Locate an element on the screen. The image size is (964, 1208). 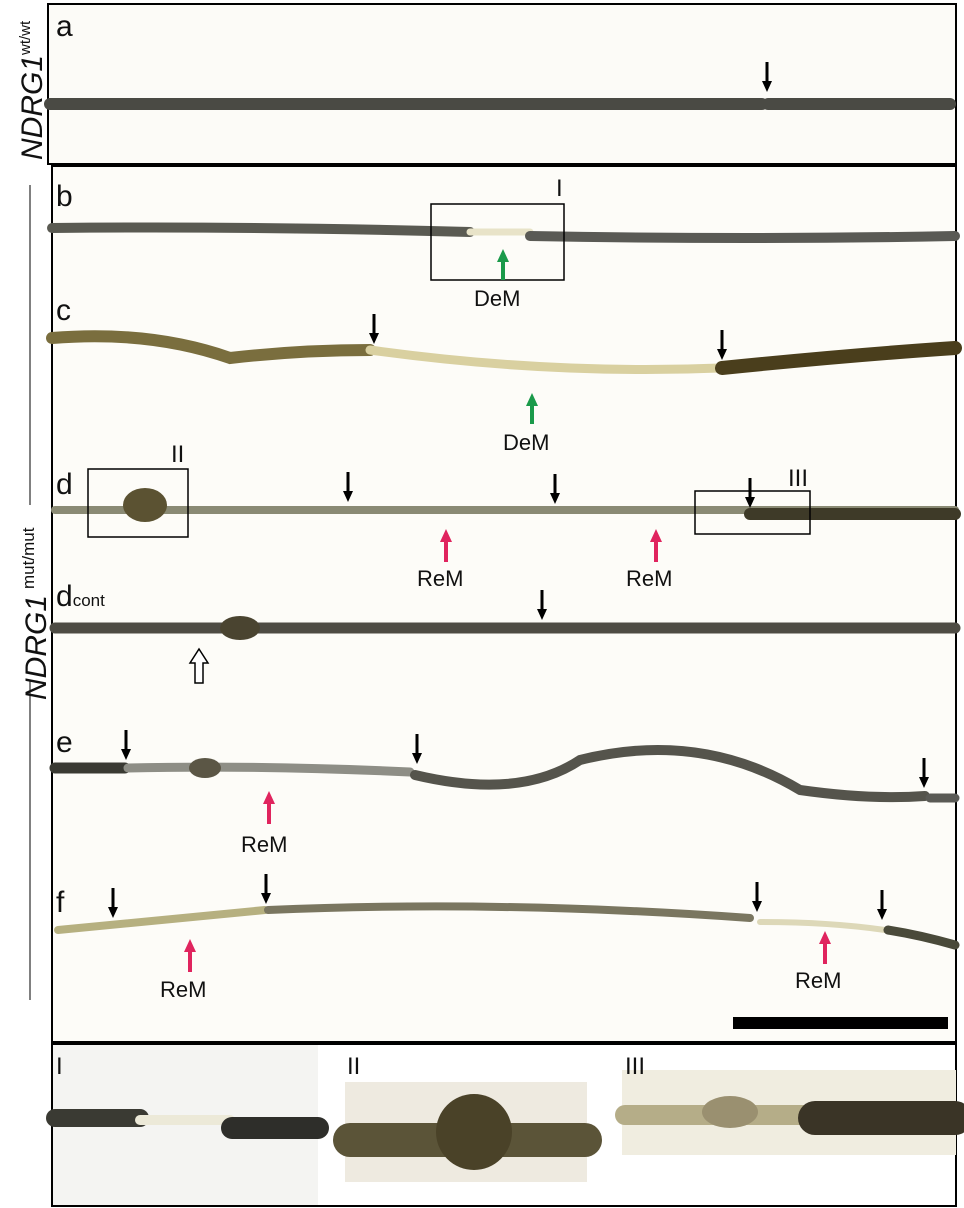
panel-label: c is located at coordinates (63, 310).